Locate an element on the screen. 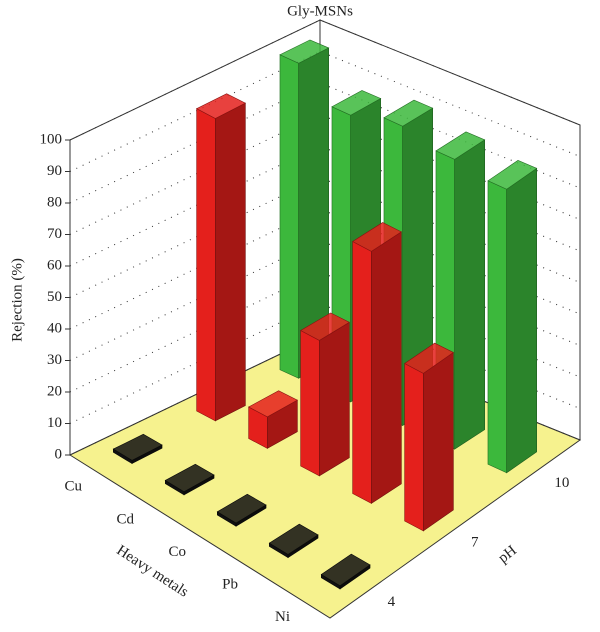 This screenshot has width=600, height=632. x-tick-label: Co is located at coordinates (177, 552).